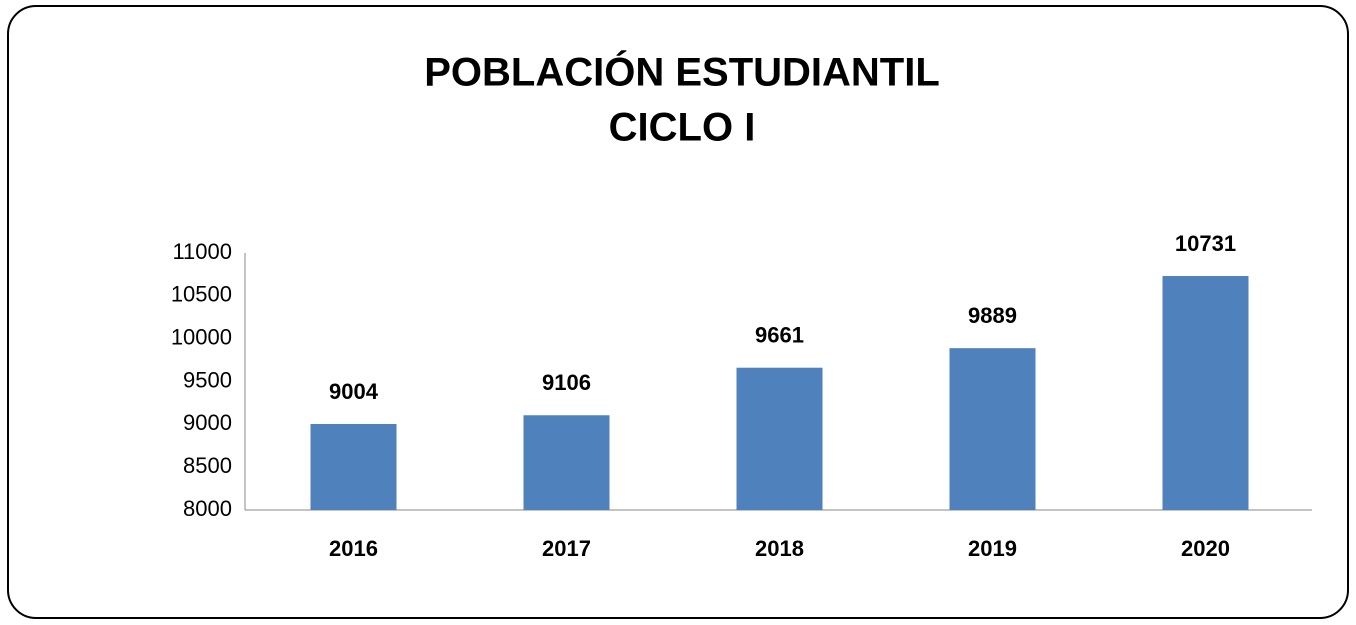 The width and height of the screenshot is (1356, 625). Describe the element at coordinates (682, 72) in the screenshot. I see `chart-title: POBLACIÓN ESTUDIANTIL` at that location.